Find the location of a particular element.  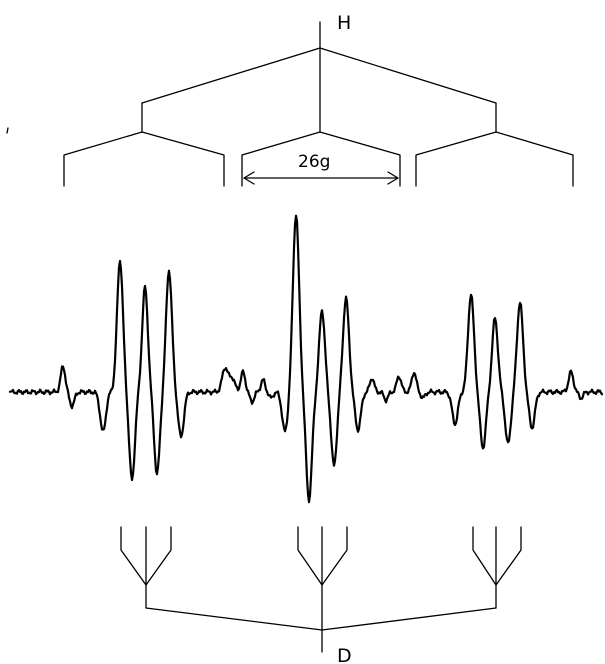

splitting-arrow-left-head is located at coordinates (249, 178).